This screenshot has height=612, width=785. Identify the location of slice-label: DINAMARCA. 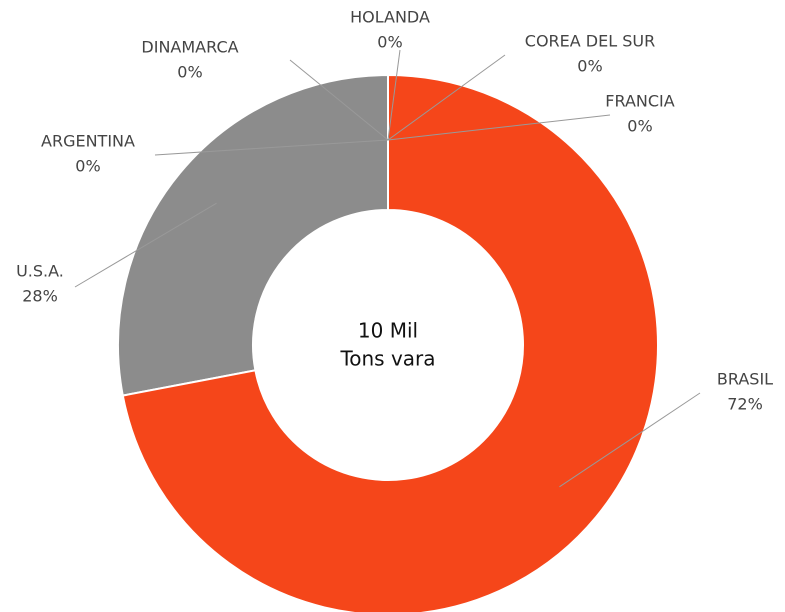
(189, 47).